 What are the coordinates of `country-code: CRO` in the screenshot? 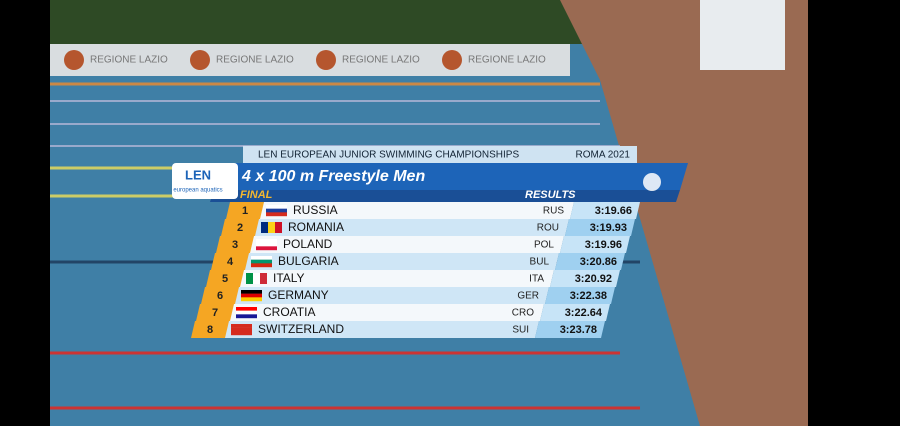 It's located at (523, 313).